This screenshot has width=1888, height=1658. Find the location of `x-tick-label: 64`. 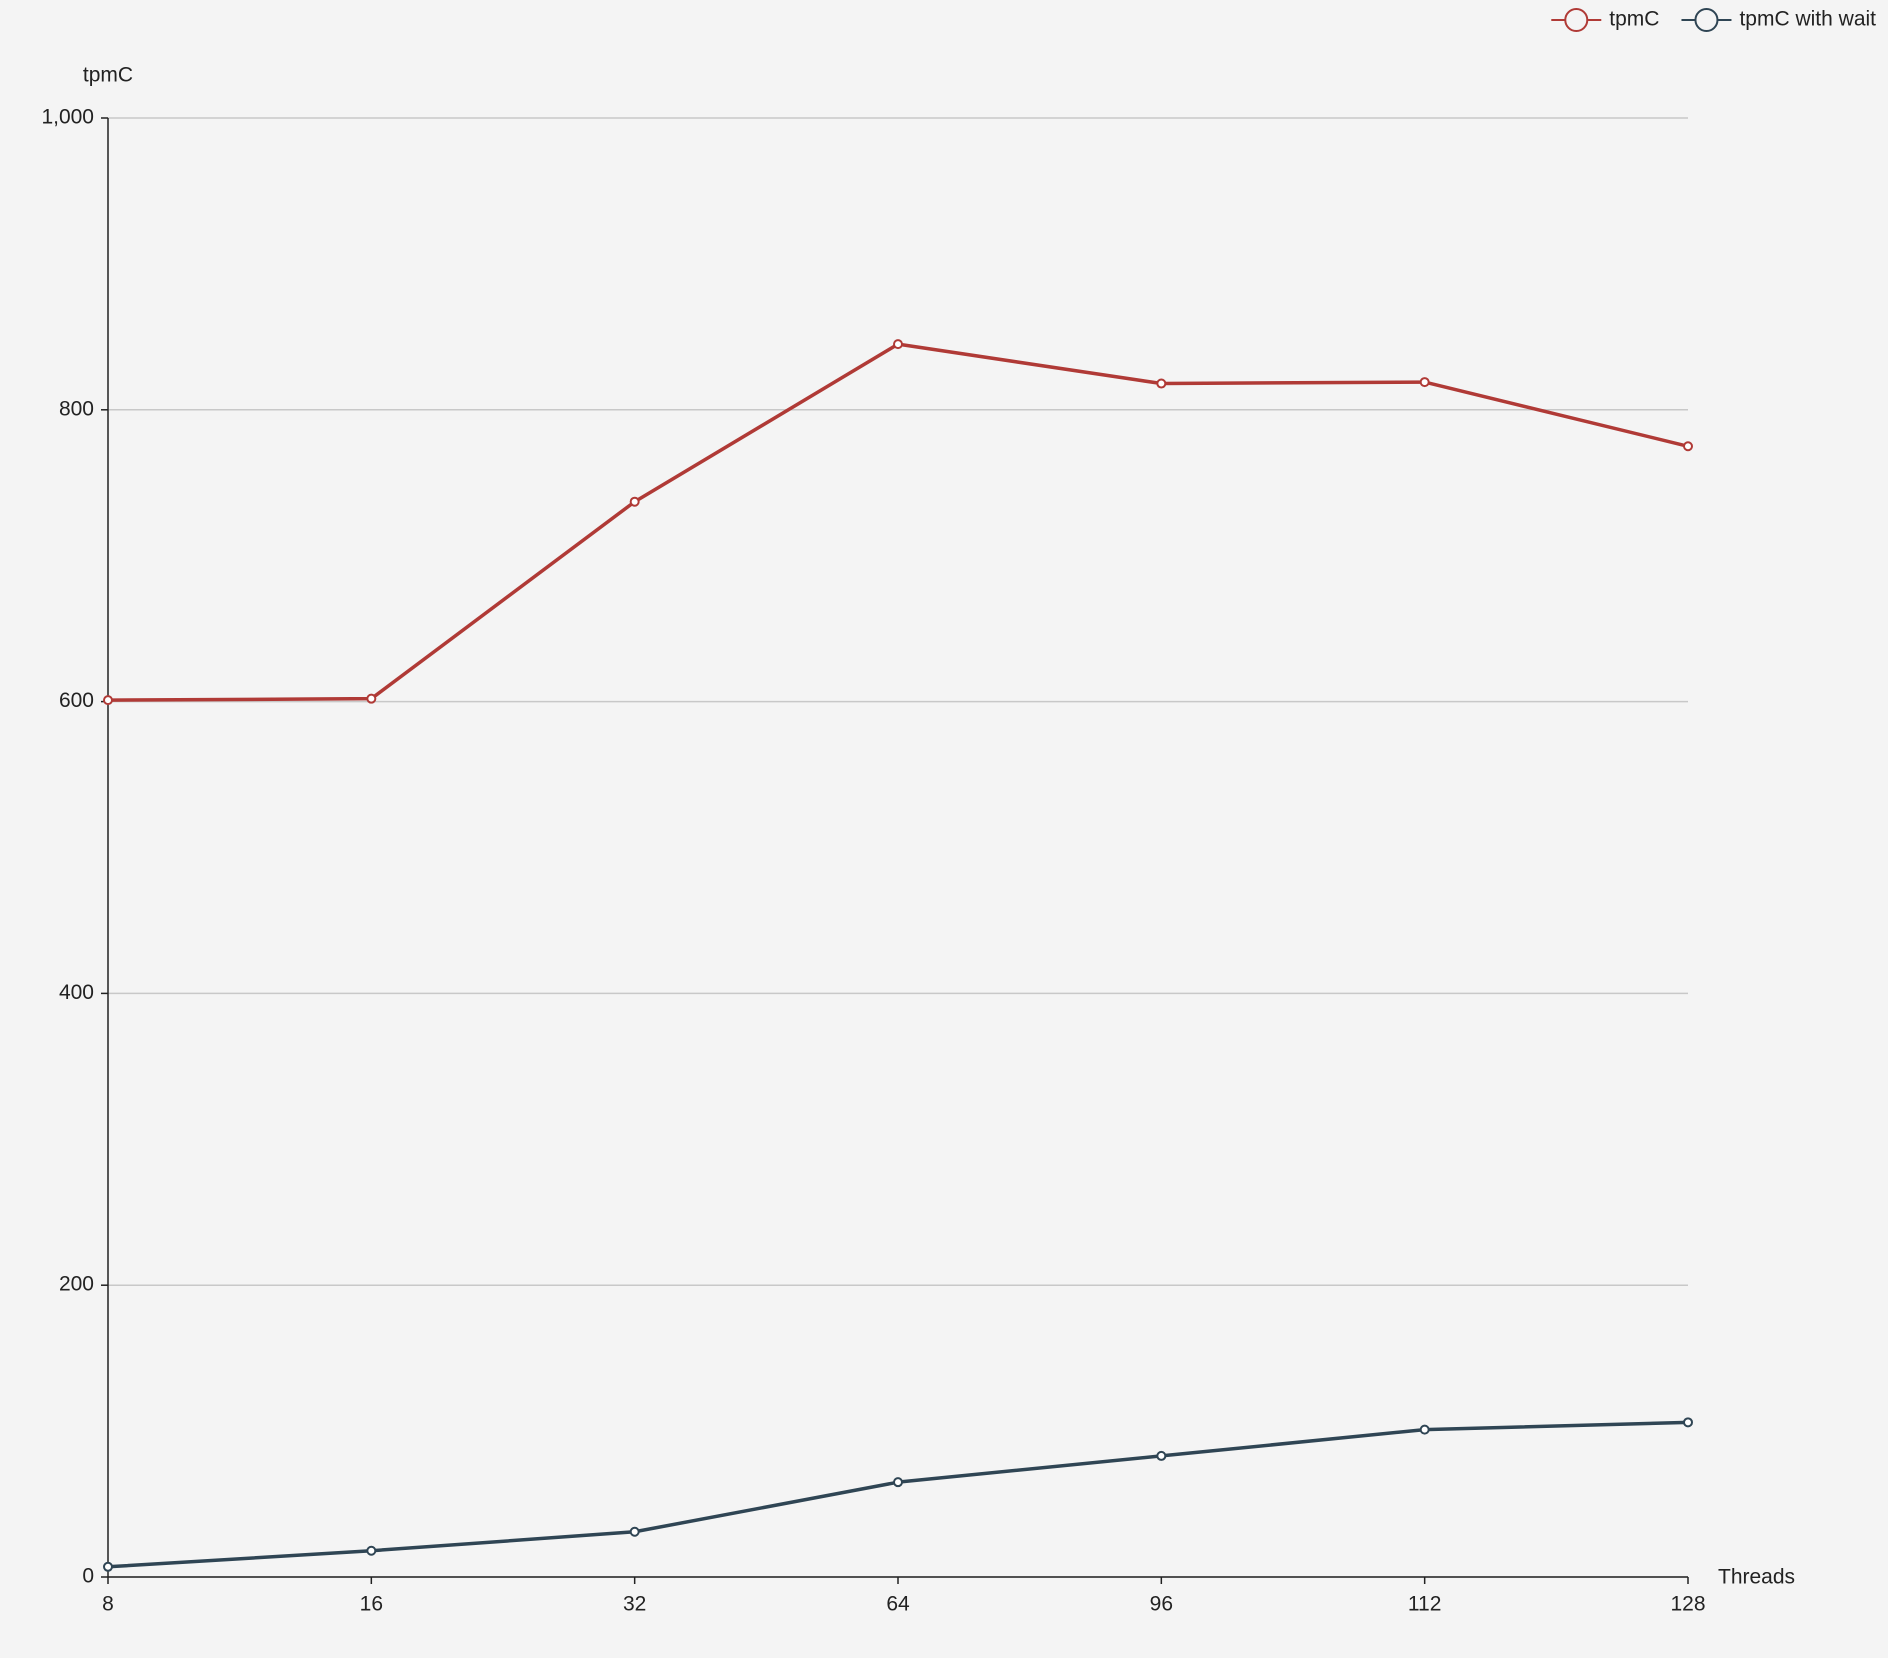

x-tick-label: 64 is located at coordinates (898, 1604).